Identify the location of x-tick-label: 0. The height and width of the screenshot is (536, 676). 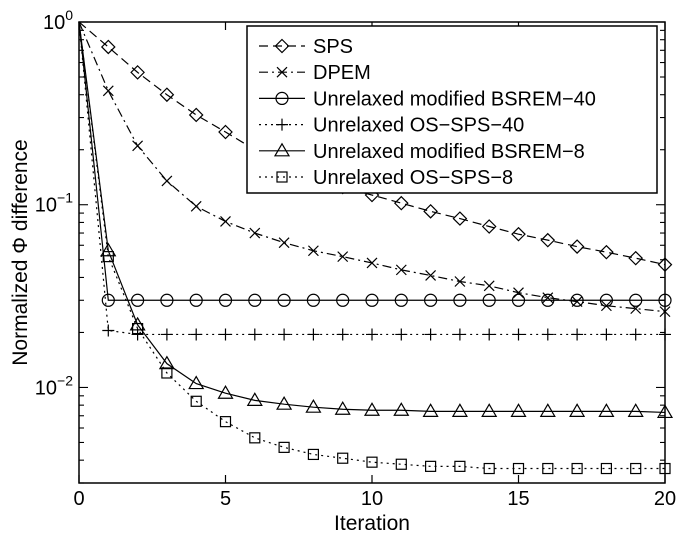
(78, 499).